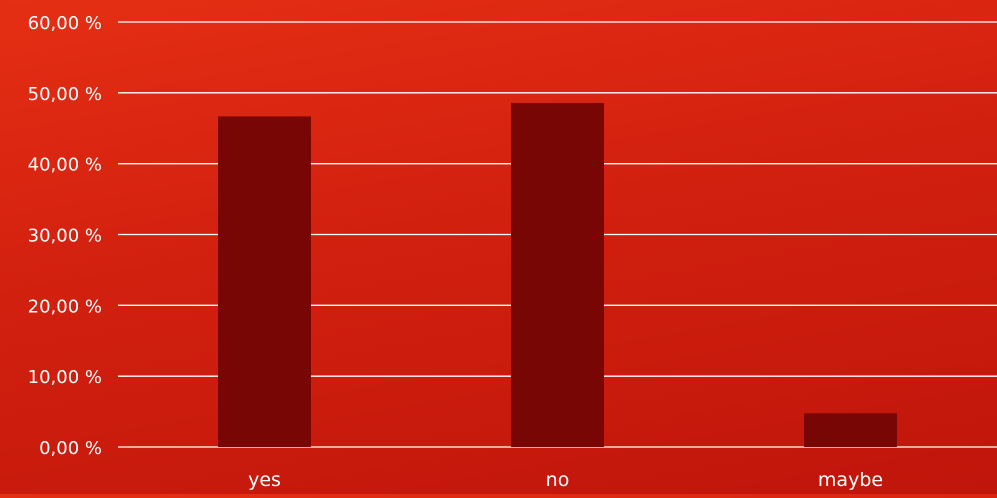 The width and height of the screenshot is (997, 498). What do you see at coordinates (264, 281) in the screenshot?
I see `bar-yes` at bounding box center [264, 281].